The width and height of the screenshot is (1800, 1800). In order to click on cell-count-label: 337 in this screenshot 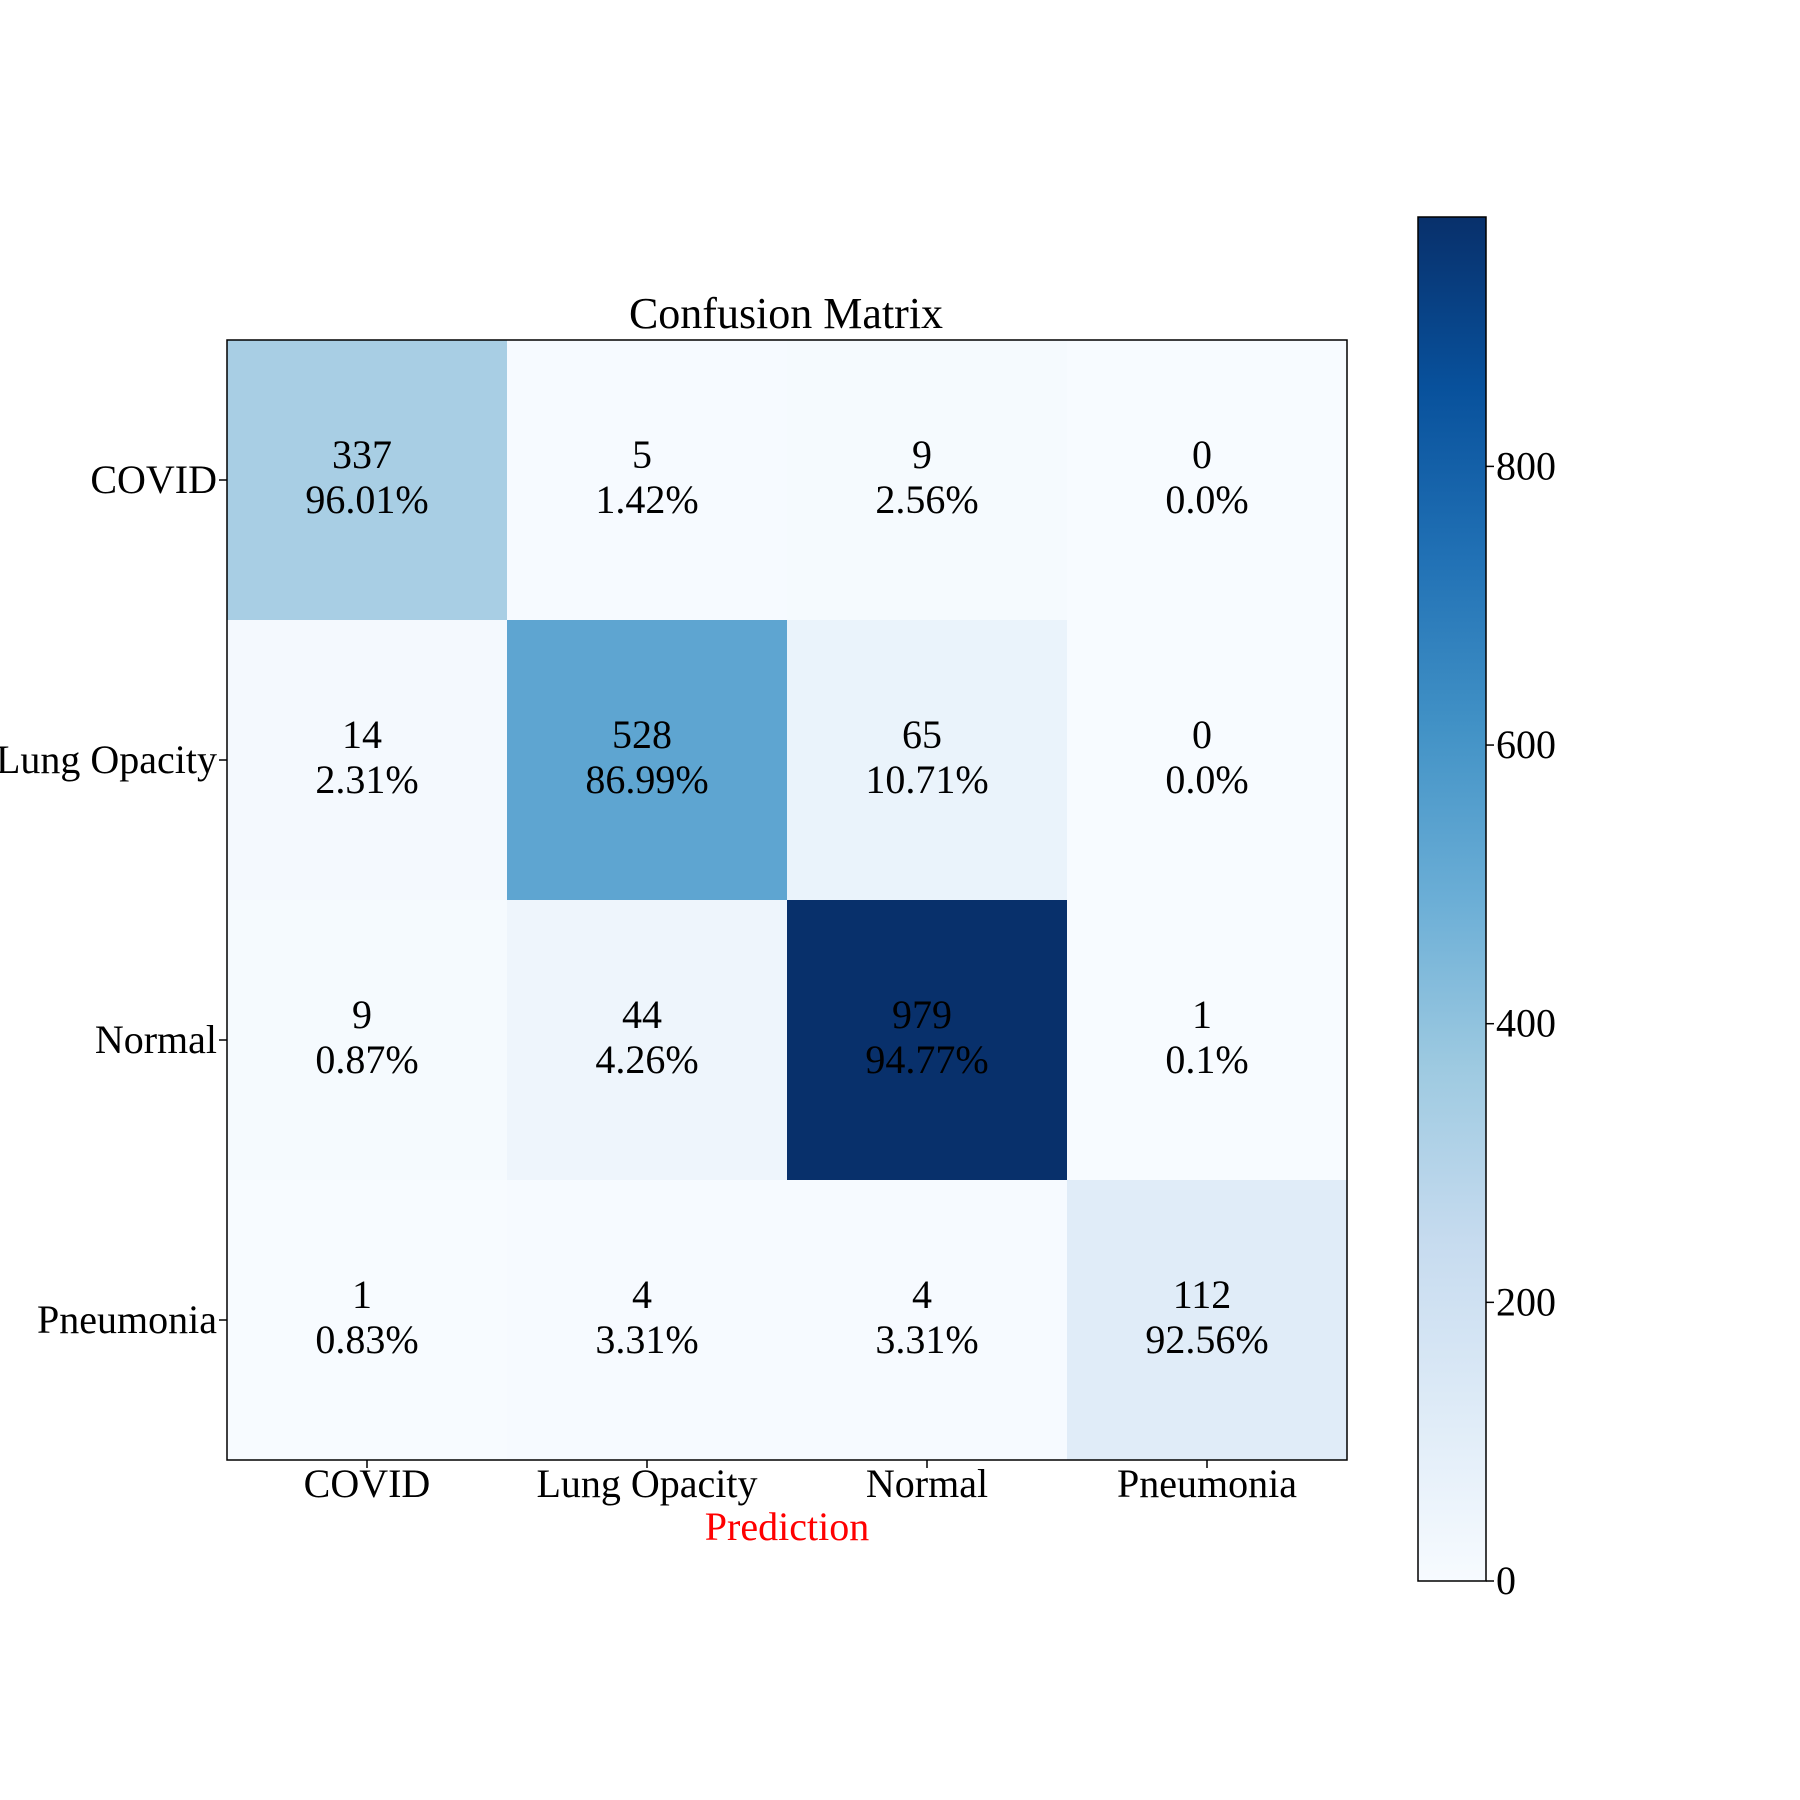, I will do `click(362, 454)`.